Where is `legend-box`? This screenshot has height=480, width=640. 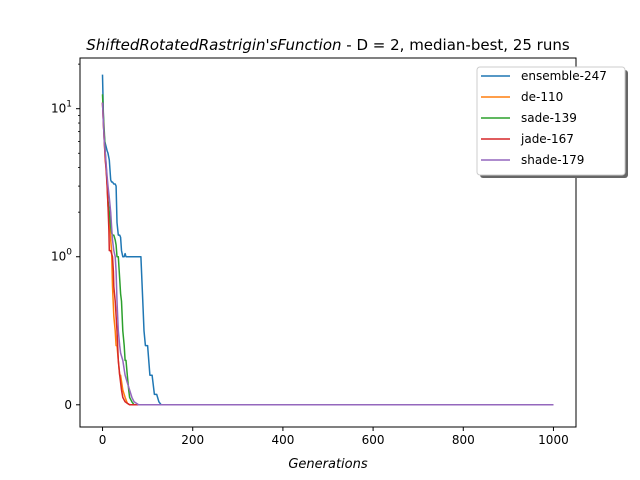
legend-box is located at coordinates (551, 121).